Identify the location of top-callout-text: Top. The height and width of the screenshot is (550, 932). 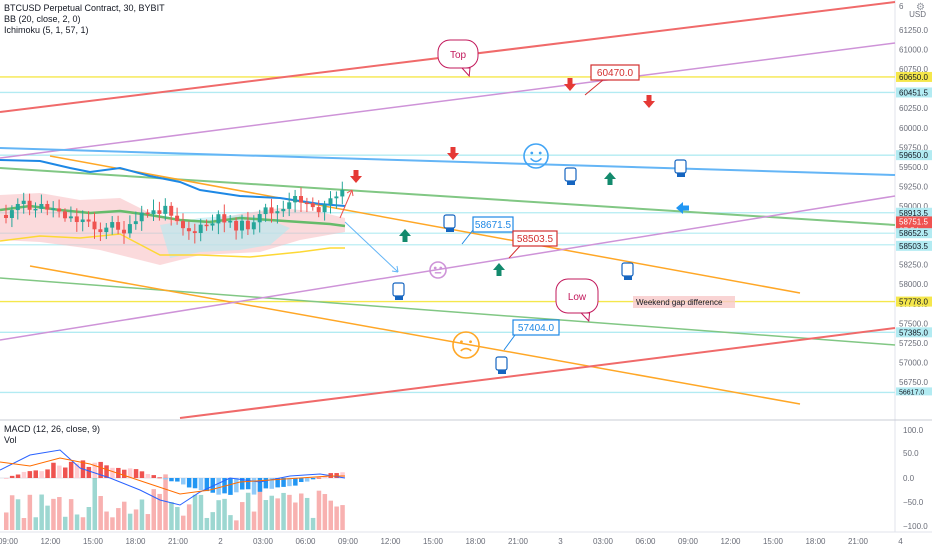
(458, 55).